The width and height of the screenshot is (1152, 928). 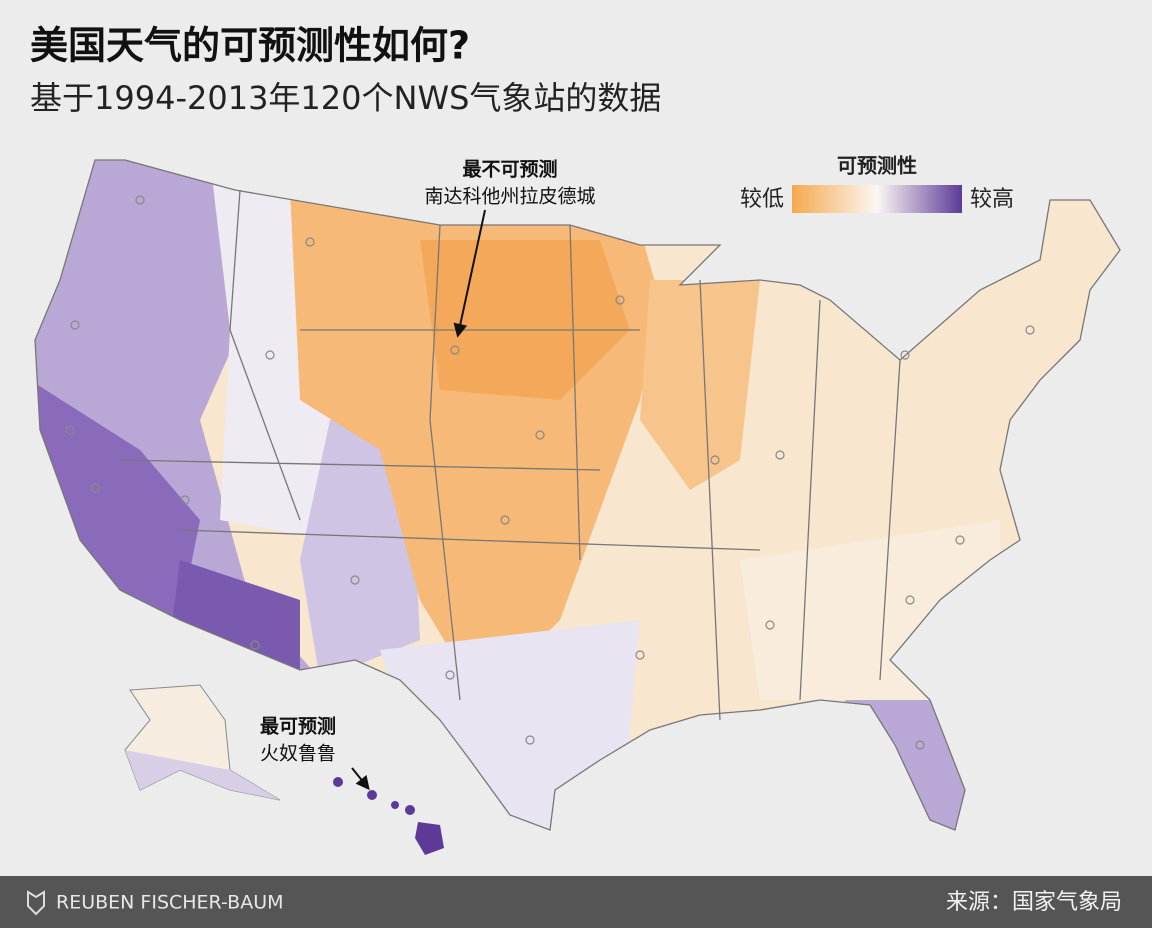 What do you see at coordinates (202, 775) in the screenshot?
I see `alaska-south` at bounding box center [202, 775].